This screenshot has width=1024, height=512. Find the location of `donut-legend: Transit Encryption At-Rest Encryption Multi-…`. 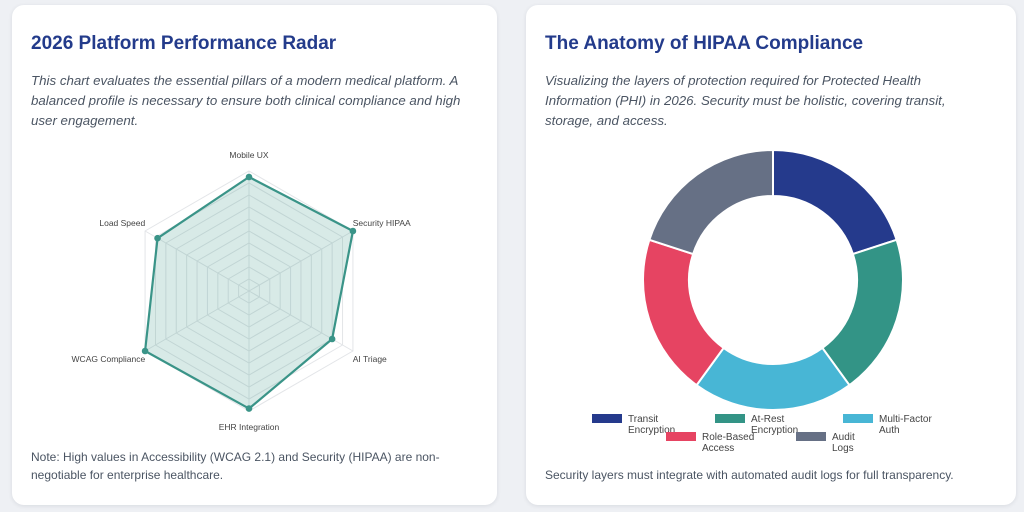

donut-legend: Transit Encryption At-Rest Encryption Multi-… is located at coordinates (762, 434).